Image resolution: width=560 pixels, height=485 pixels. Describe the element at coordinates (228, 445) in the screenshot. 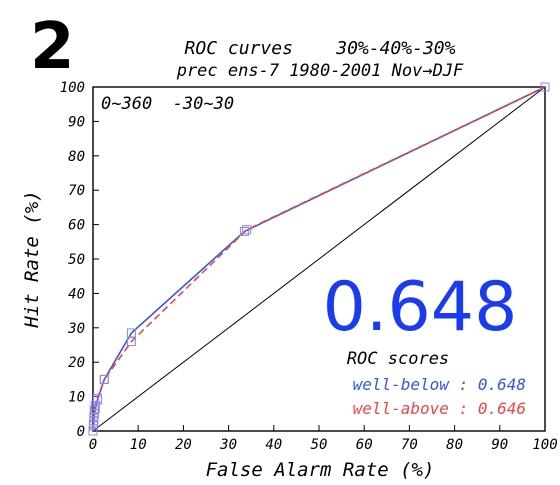

I see `x-tick-label: 30` at that location.